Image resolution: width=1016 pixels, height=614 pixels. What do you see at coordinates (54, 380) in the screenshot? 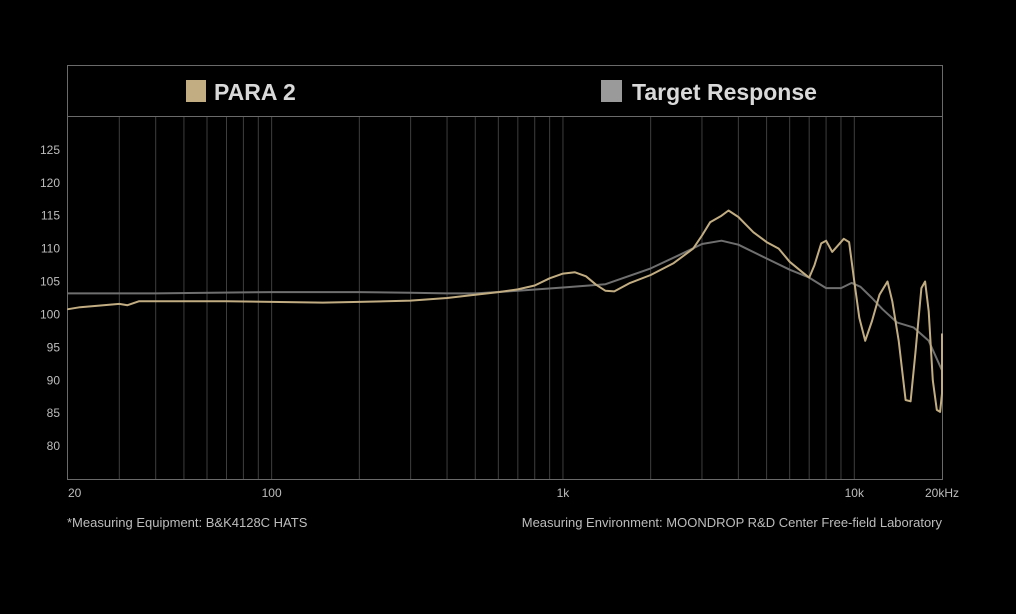
I see `y-tick-label: 90` at bounding box center [54, 380].